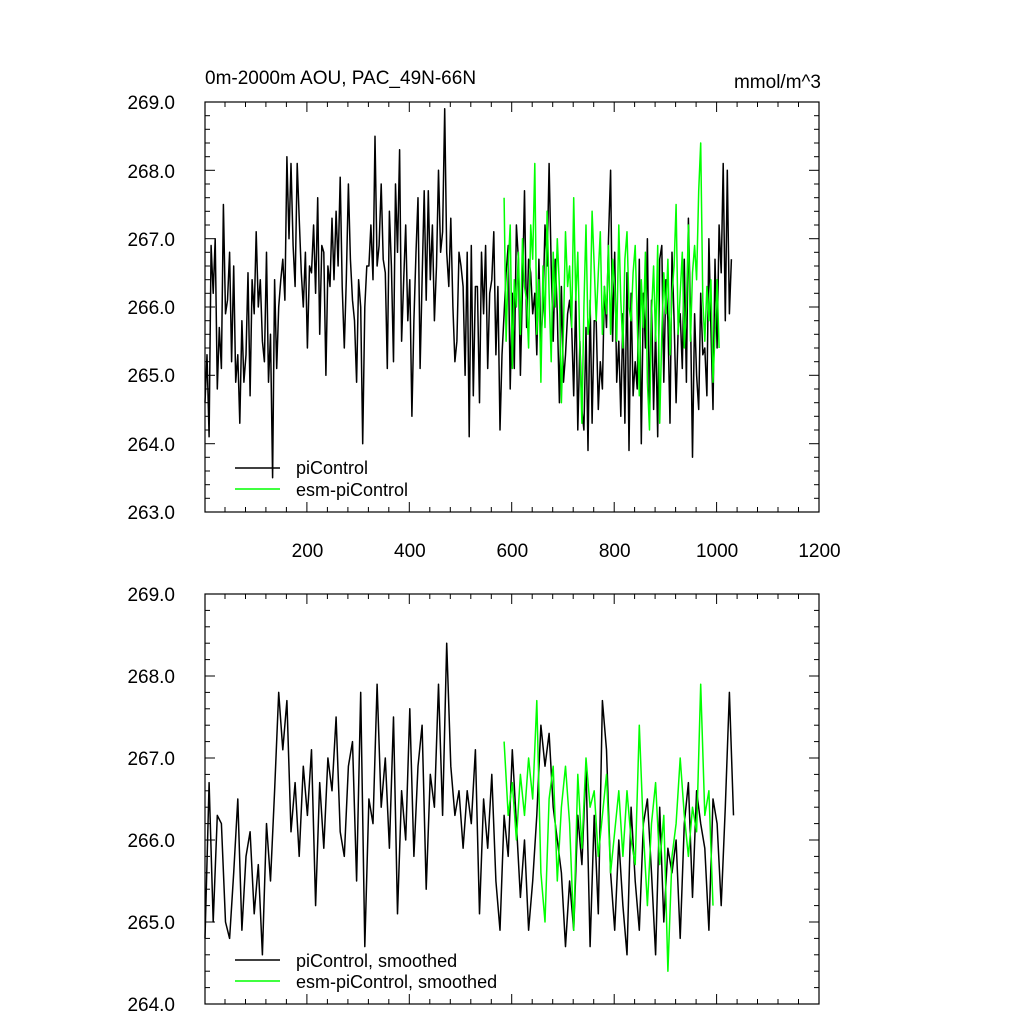 Image resolution: width=1024 pixels, height=1024 pixels. I want to click on chart-2-y-tick-labels: 269.0 268.0 267.0 266.0 265.0 264.0, so click(151, 800).